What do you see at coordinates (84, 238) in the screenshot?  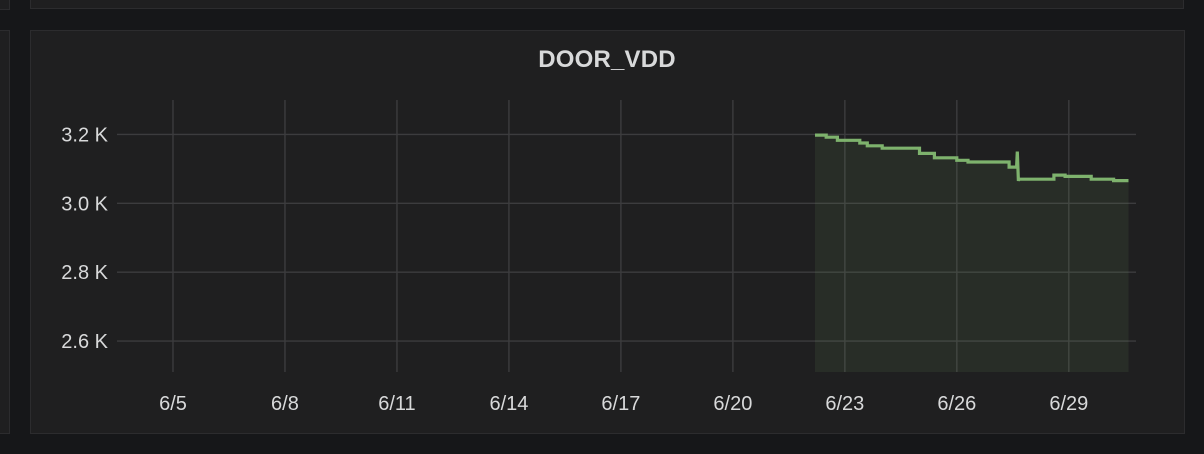 I see `y-axis-labels: 3.2 K 3.0 K 2.8 K 2.6 K` at bounding box center [84, 238].